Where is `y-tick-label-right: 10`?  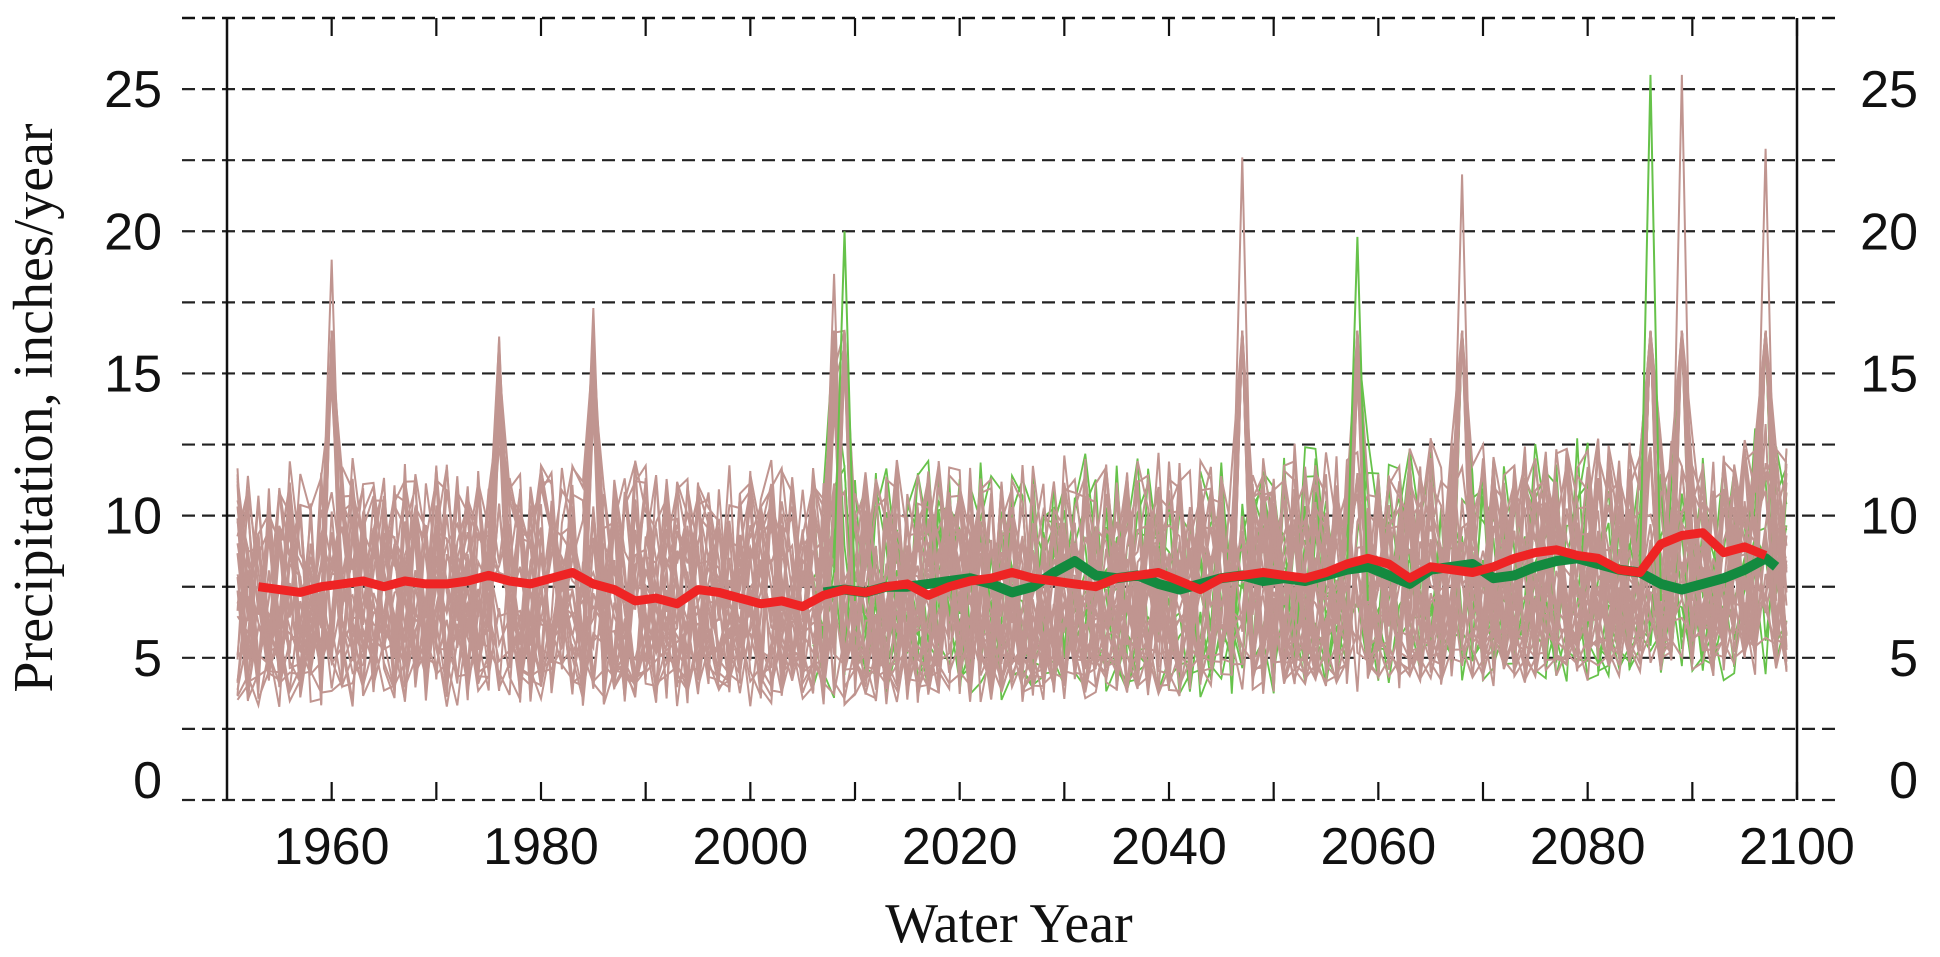
y-tick-label-right: 10 is located at coordinates (1889, 517).